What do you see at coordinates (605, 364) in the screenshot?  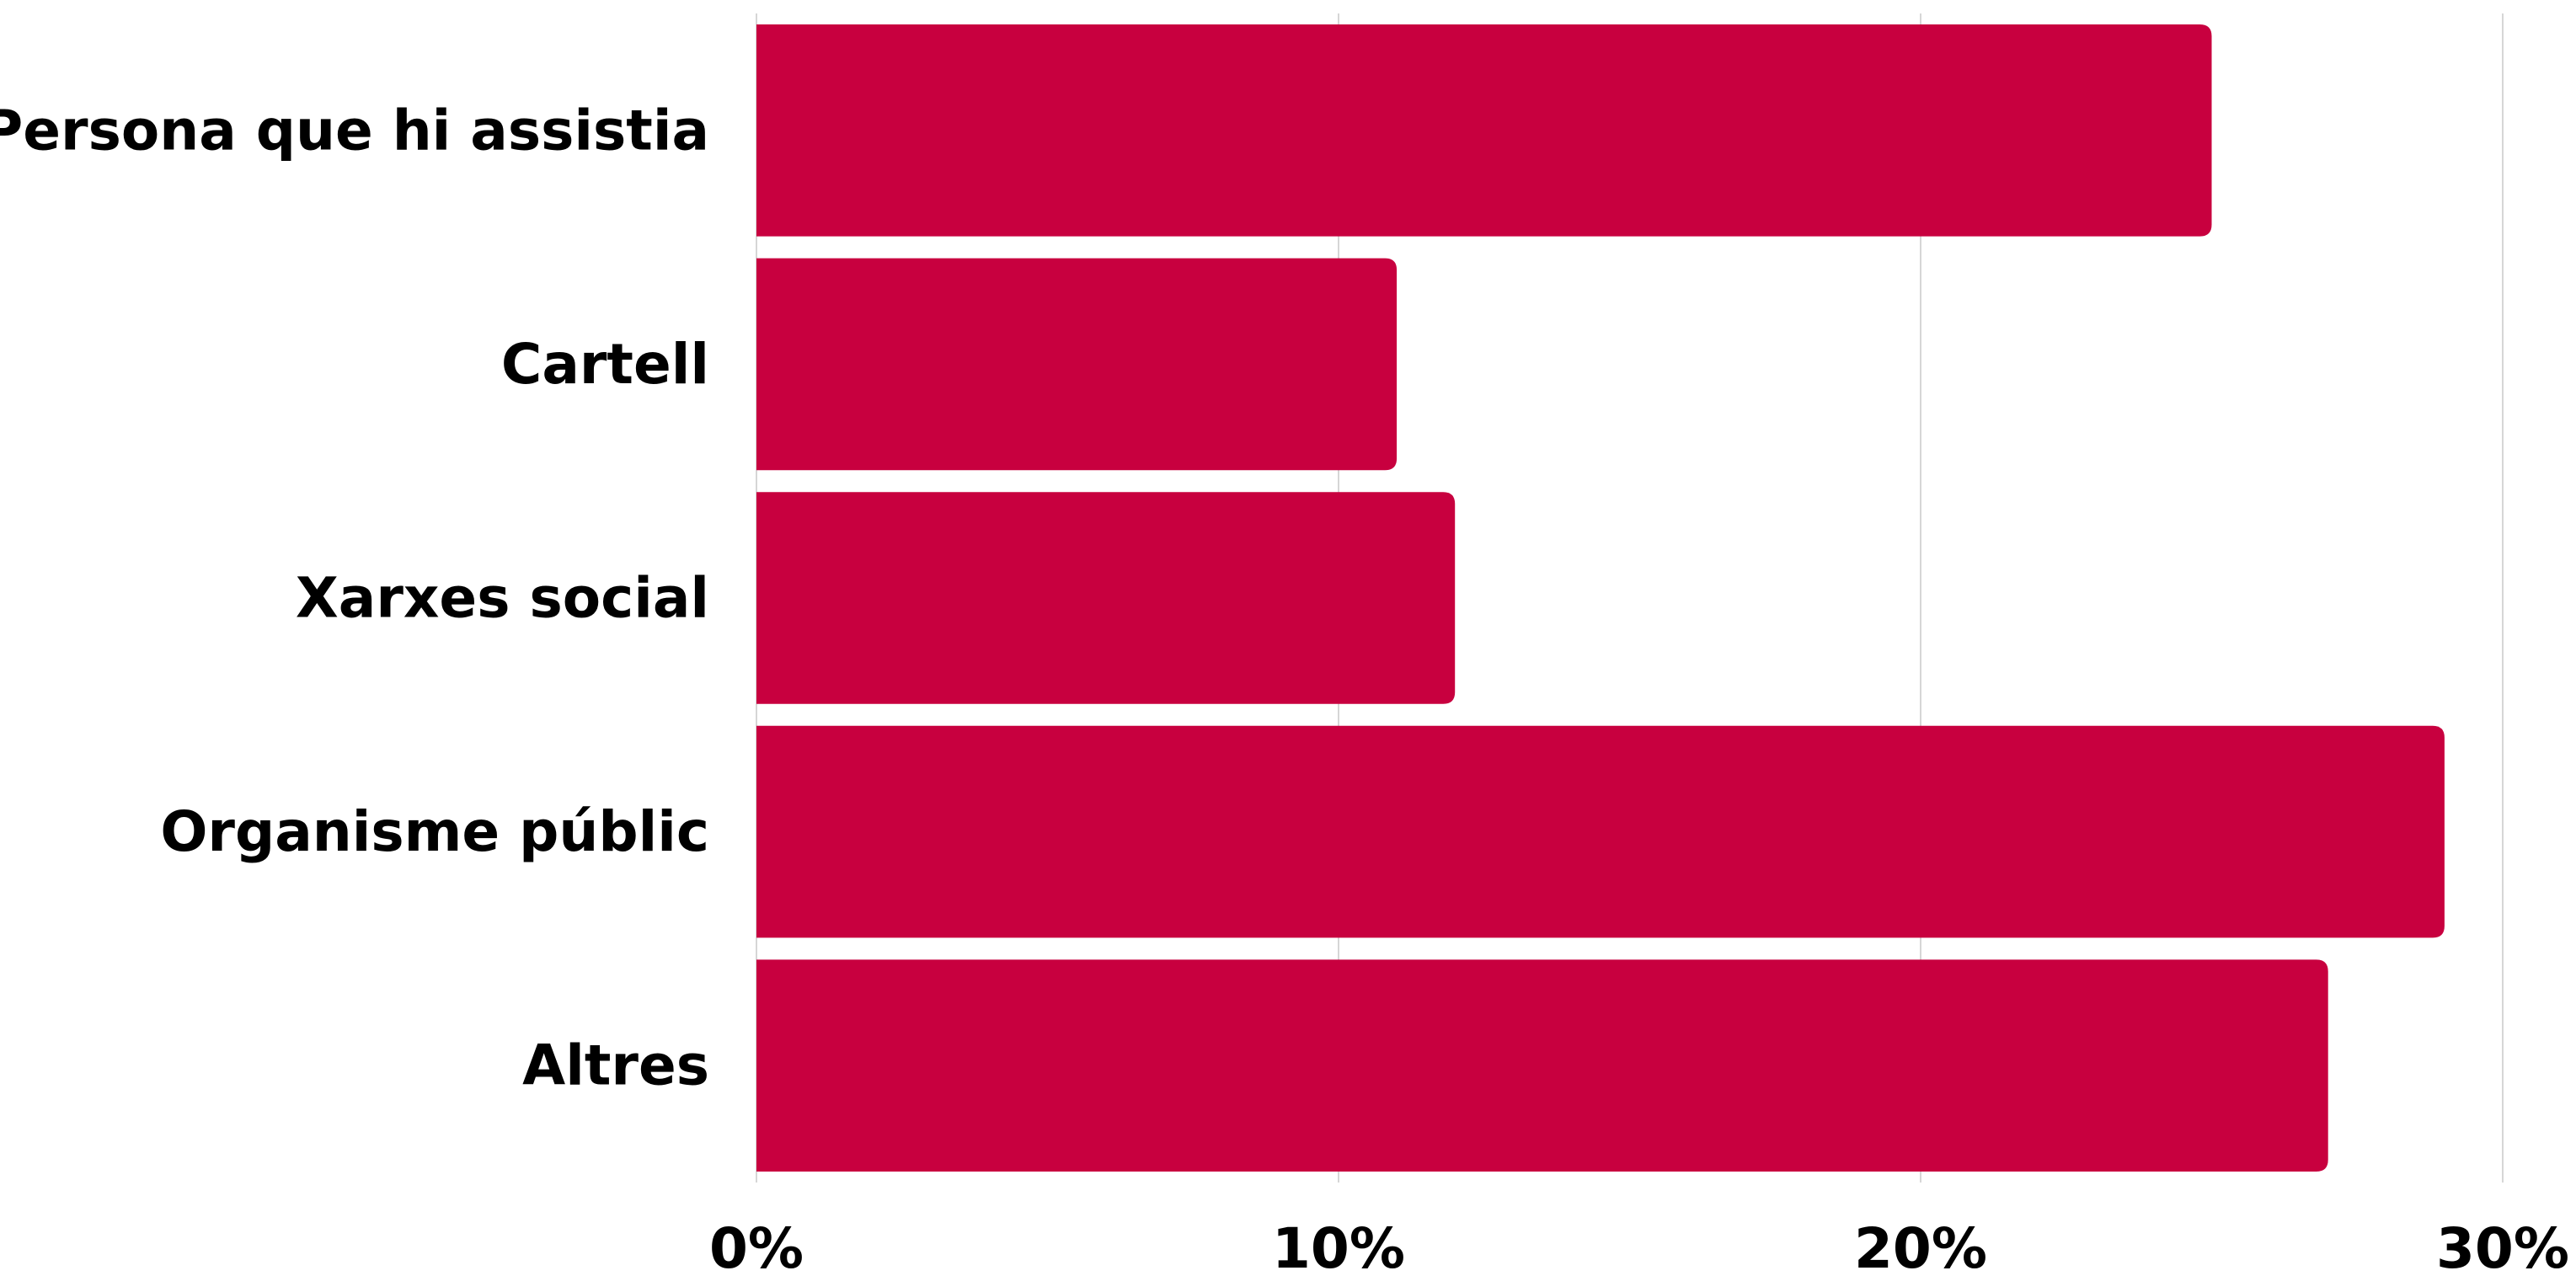 I see `category-label-1: Cartell` at bounding box center [605, 364].